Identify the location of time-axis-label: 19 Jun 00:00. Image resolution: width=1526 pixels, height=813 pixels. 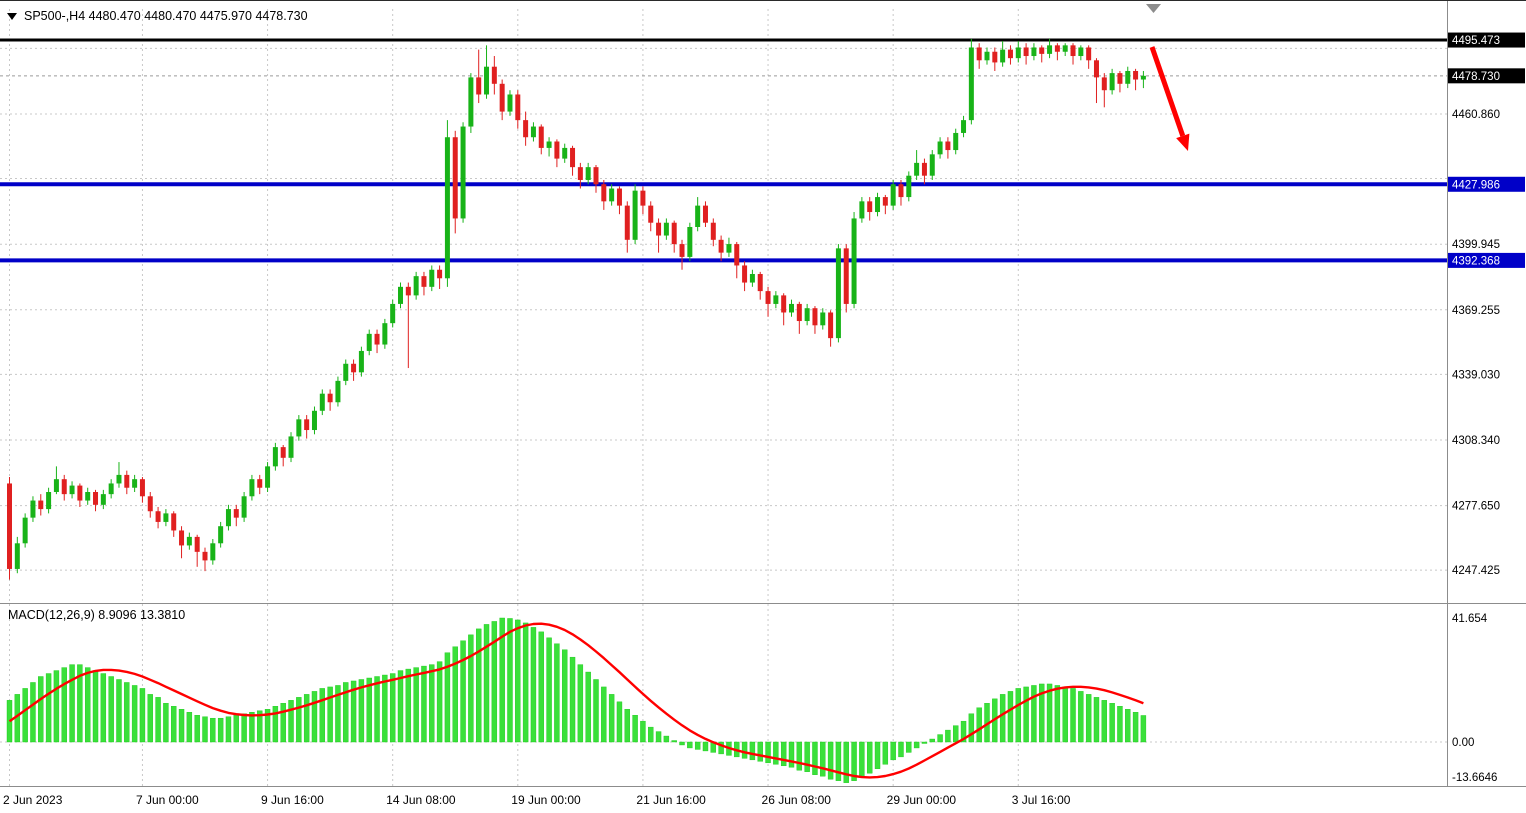
(546, 800).